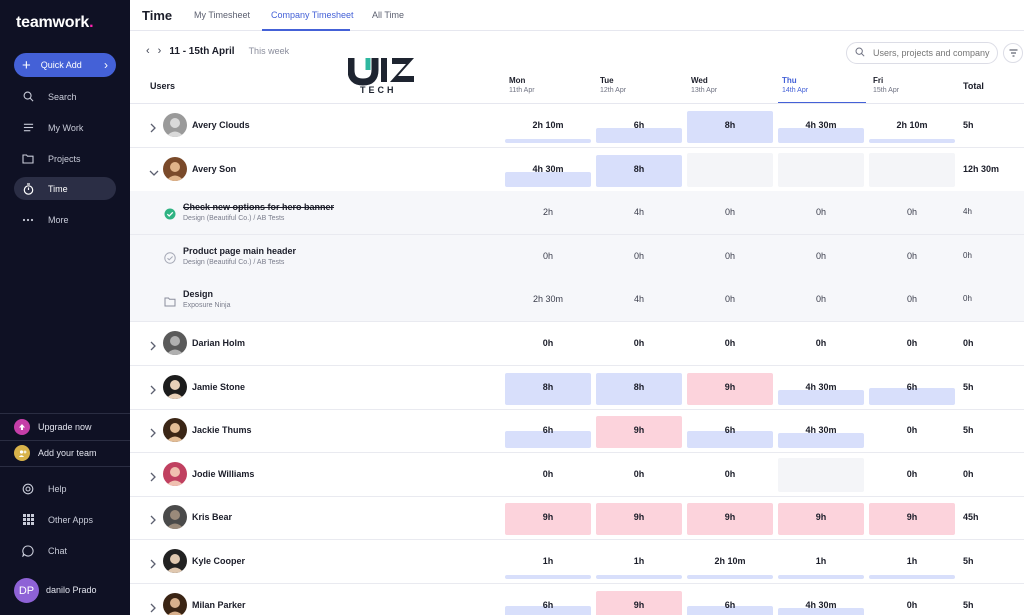 This screenshot has width=1024, height=615. I want to click on add-team-button: Add your team, so click(70, 453).